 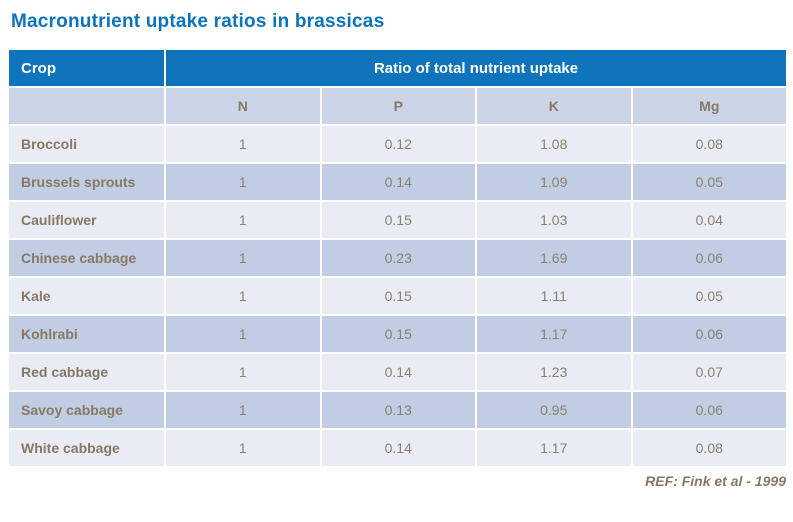 I want to click on table-row: Chinese cabbage 1 0.23 1.69 0.06, so click(x=398, y=258).